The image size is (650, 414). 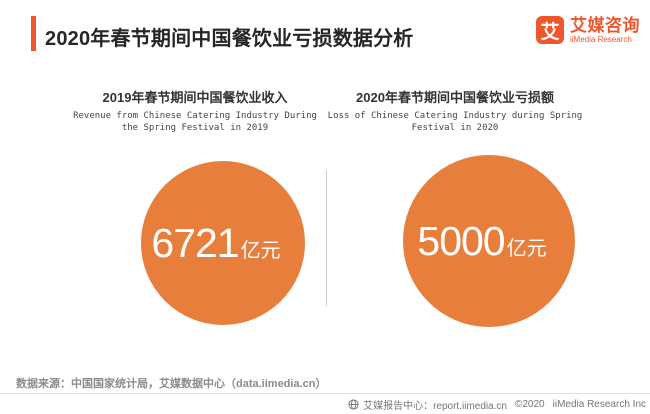 I want to click on logo-name-en: iiMedia Research, so click(x=601, y=39).